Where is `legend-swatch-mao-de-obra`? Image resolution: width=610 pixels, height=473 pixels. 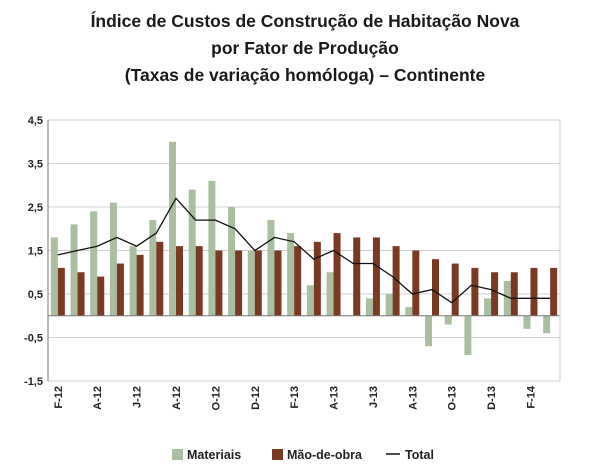
legend-swatch-mao-de-obra is located at coordinates (277, 454).